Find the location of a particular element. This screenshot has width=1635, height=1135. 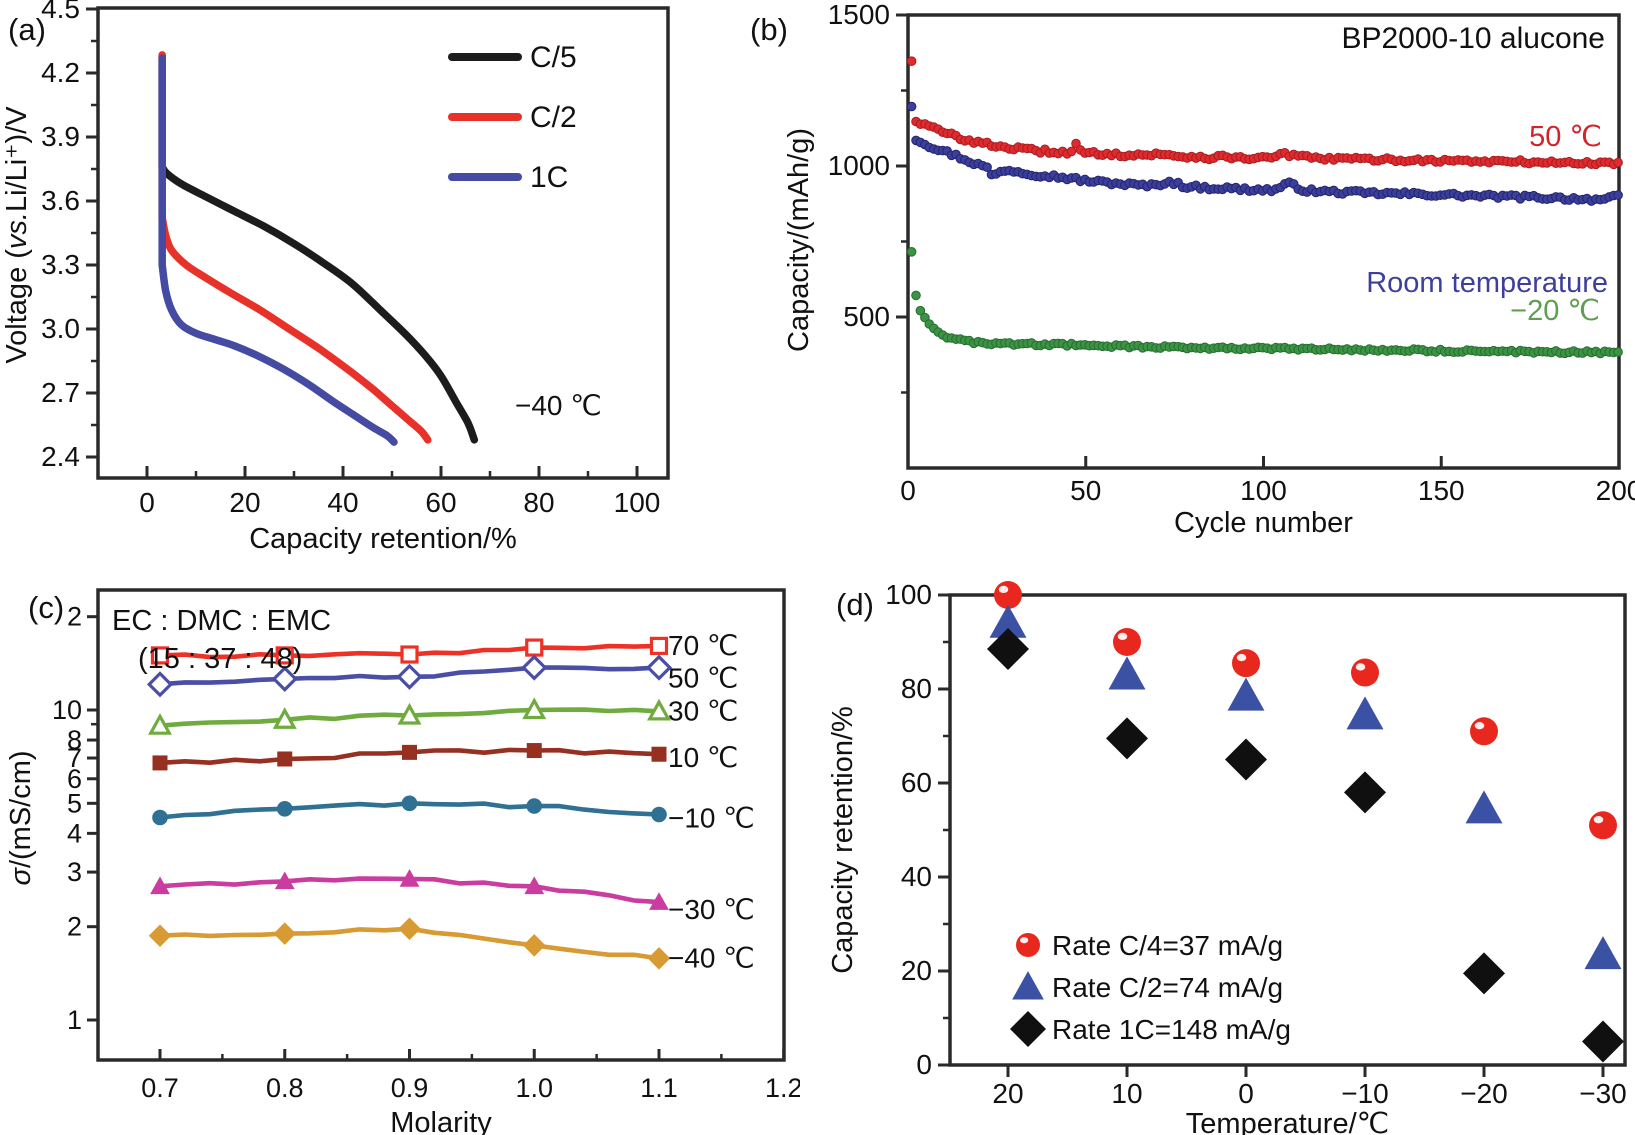

series-annotation: 50 ℃ is located at coordinates (1565, 137).